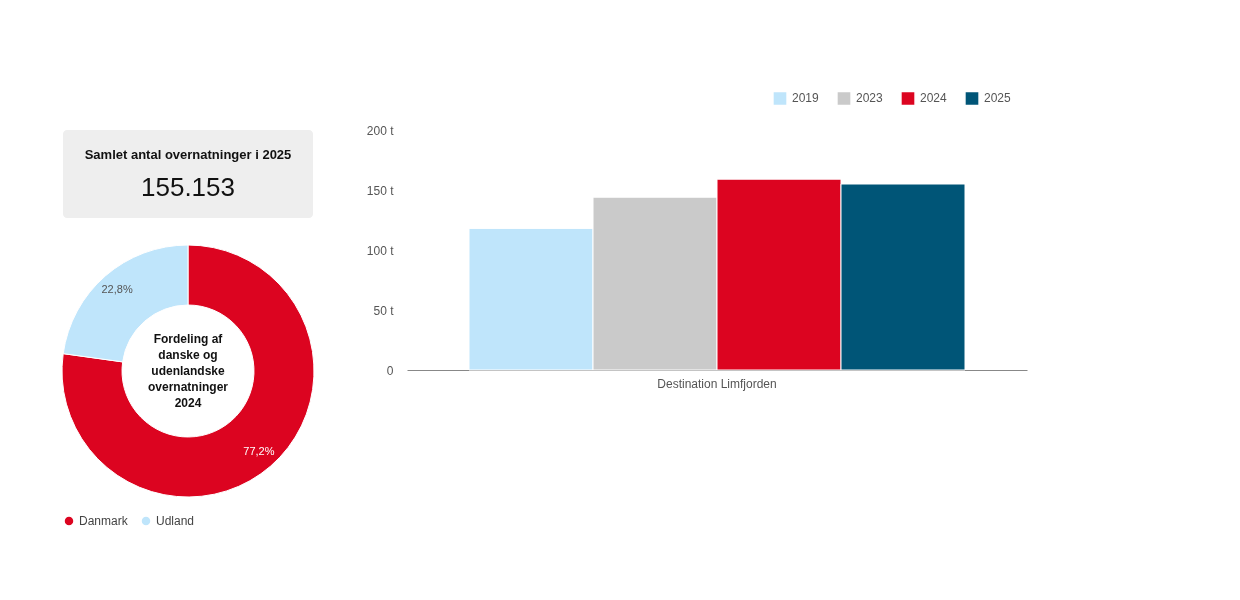 The image size is (1240, 600). Describe the element at coordinates (188, 187) in the screenshot. I see `text: 155.153` at that location.